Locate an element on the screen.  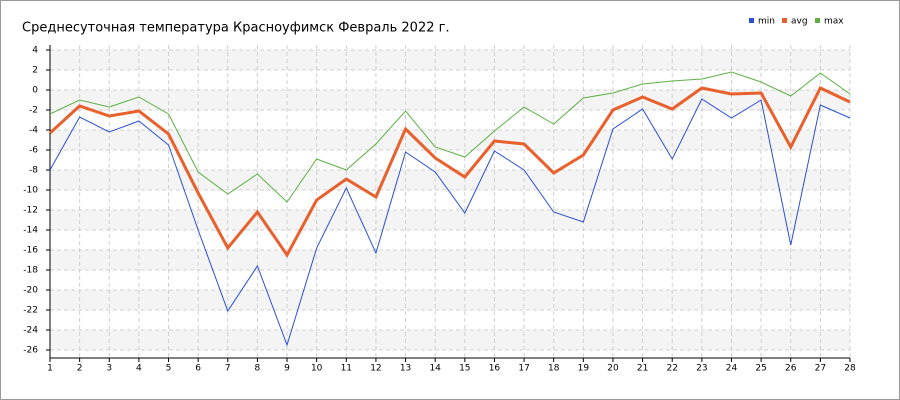
y-tick-label: -26 is located at coordinates (30, 351).